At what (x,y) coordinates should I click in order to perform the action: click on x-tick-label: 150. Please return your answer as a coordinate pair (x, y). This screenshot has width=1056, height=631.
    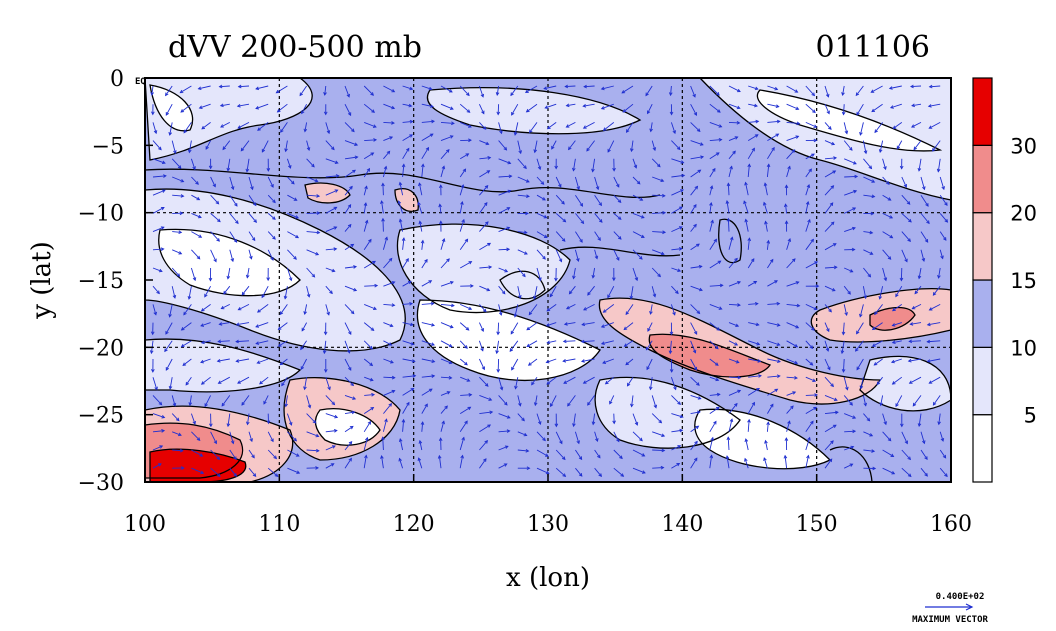
    Looking at the image, I should click on (817, 524).